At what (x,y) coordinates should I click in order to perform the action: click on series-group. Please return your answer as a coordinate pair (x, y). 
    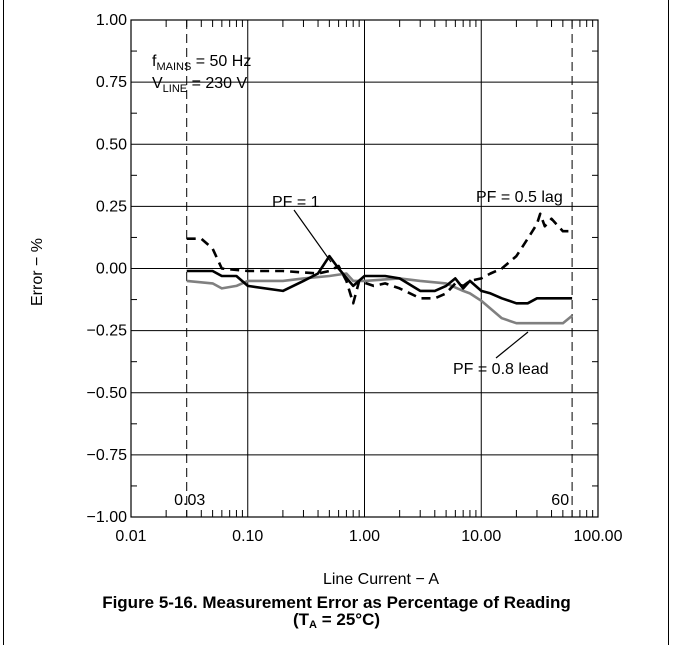
    Looking at the image, I should click on (379, 268).